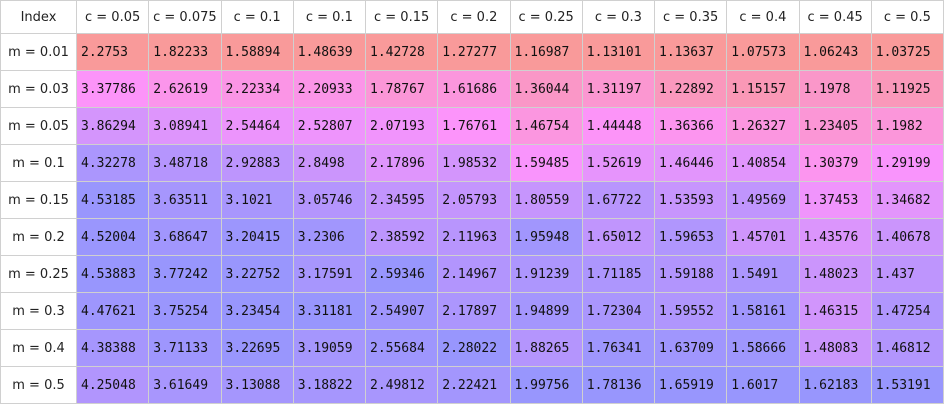  I want to click on table-cell: 3.08941, so click(185, 126).